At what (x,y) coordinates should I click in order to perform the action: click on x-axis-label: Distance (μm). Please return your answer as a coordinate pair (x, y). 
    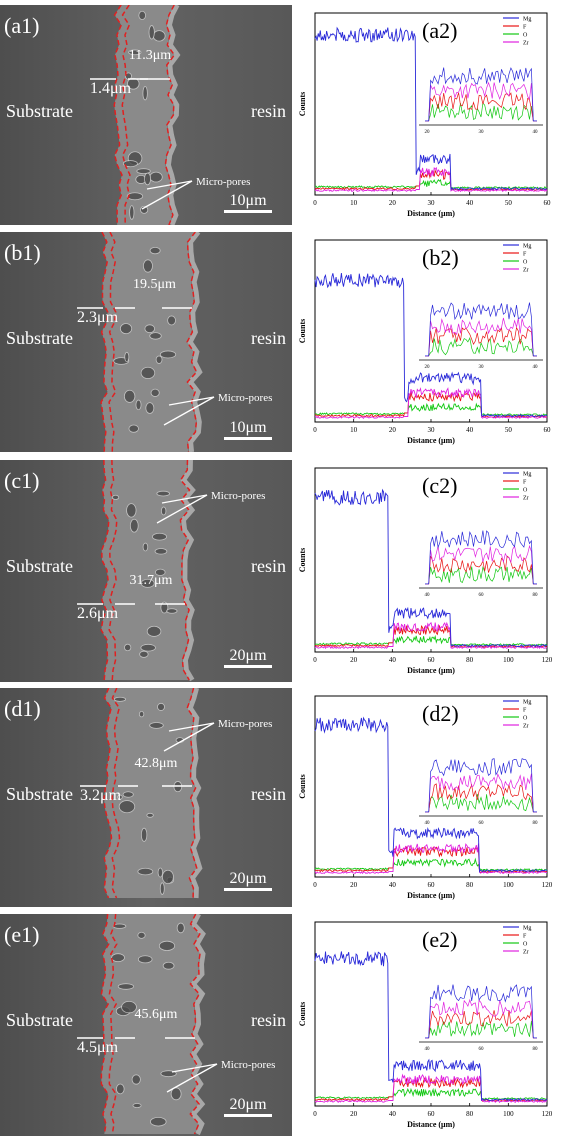
    Looking at the image, I should click on (431, 1124).